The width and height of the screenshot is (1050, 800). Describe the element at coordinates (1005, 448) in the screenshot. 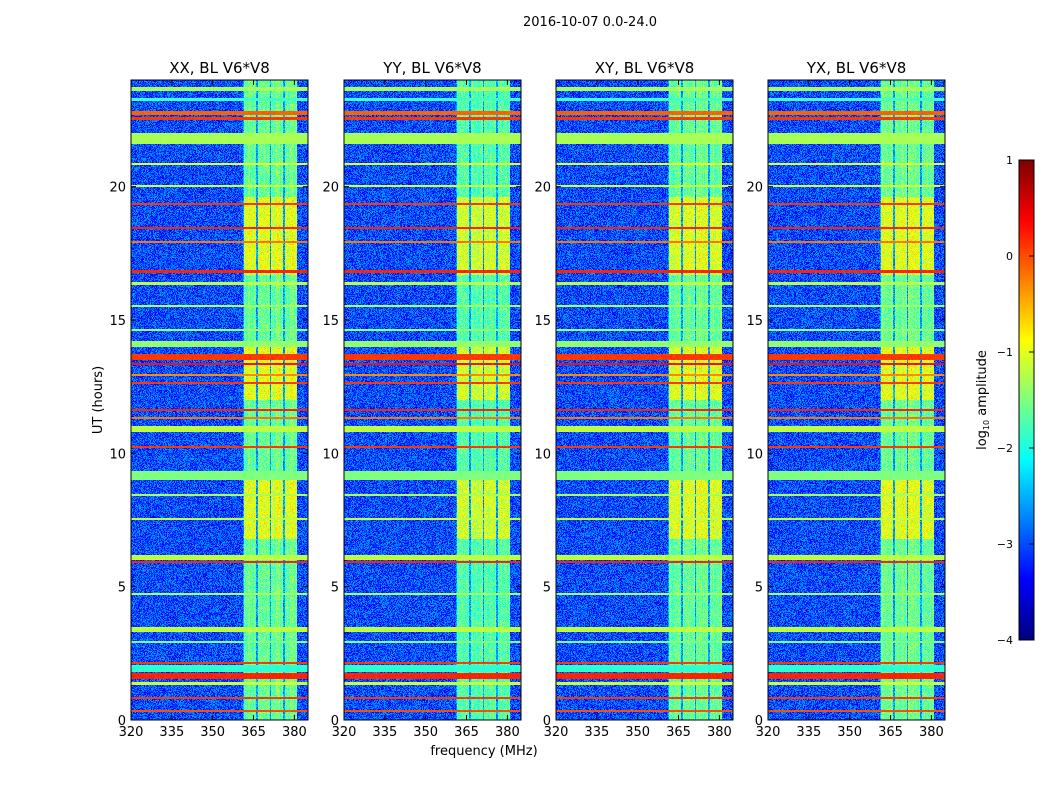

I see `colorbar-tick-label: −2` at that location.